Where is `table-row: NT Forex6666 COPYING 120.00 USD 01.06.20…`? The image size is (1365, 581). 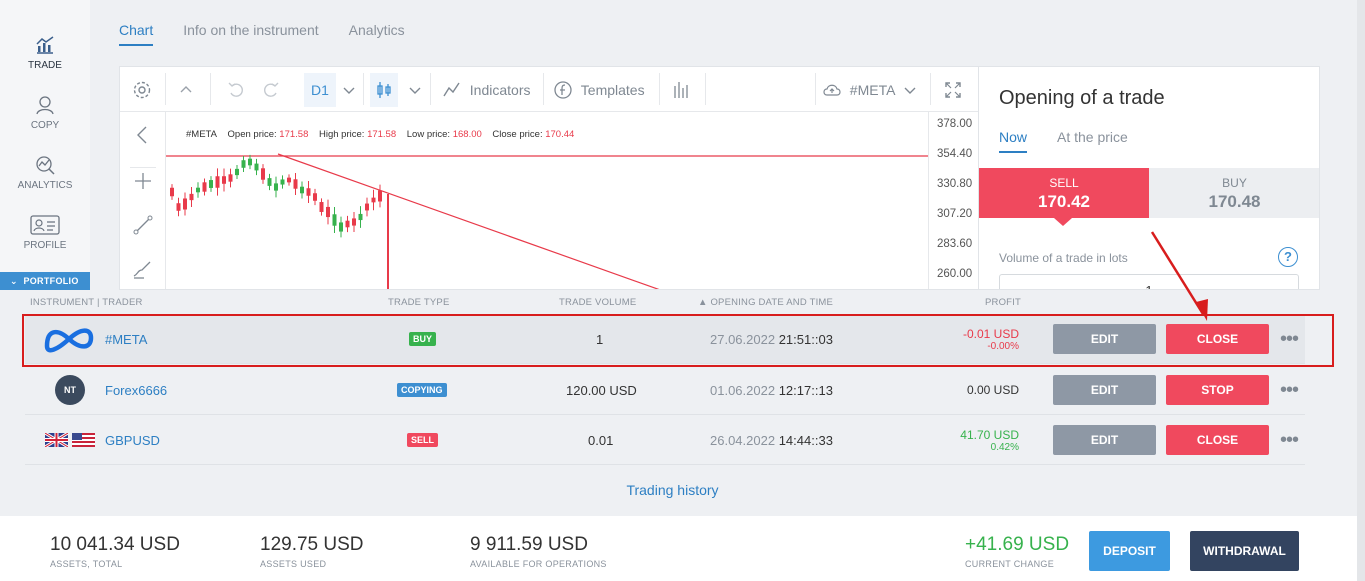 table-row: NT Forex6666 COPYING 120.00 USD 01.06.20… is located at coordinates (665, 390).